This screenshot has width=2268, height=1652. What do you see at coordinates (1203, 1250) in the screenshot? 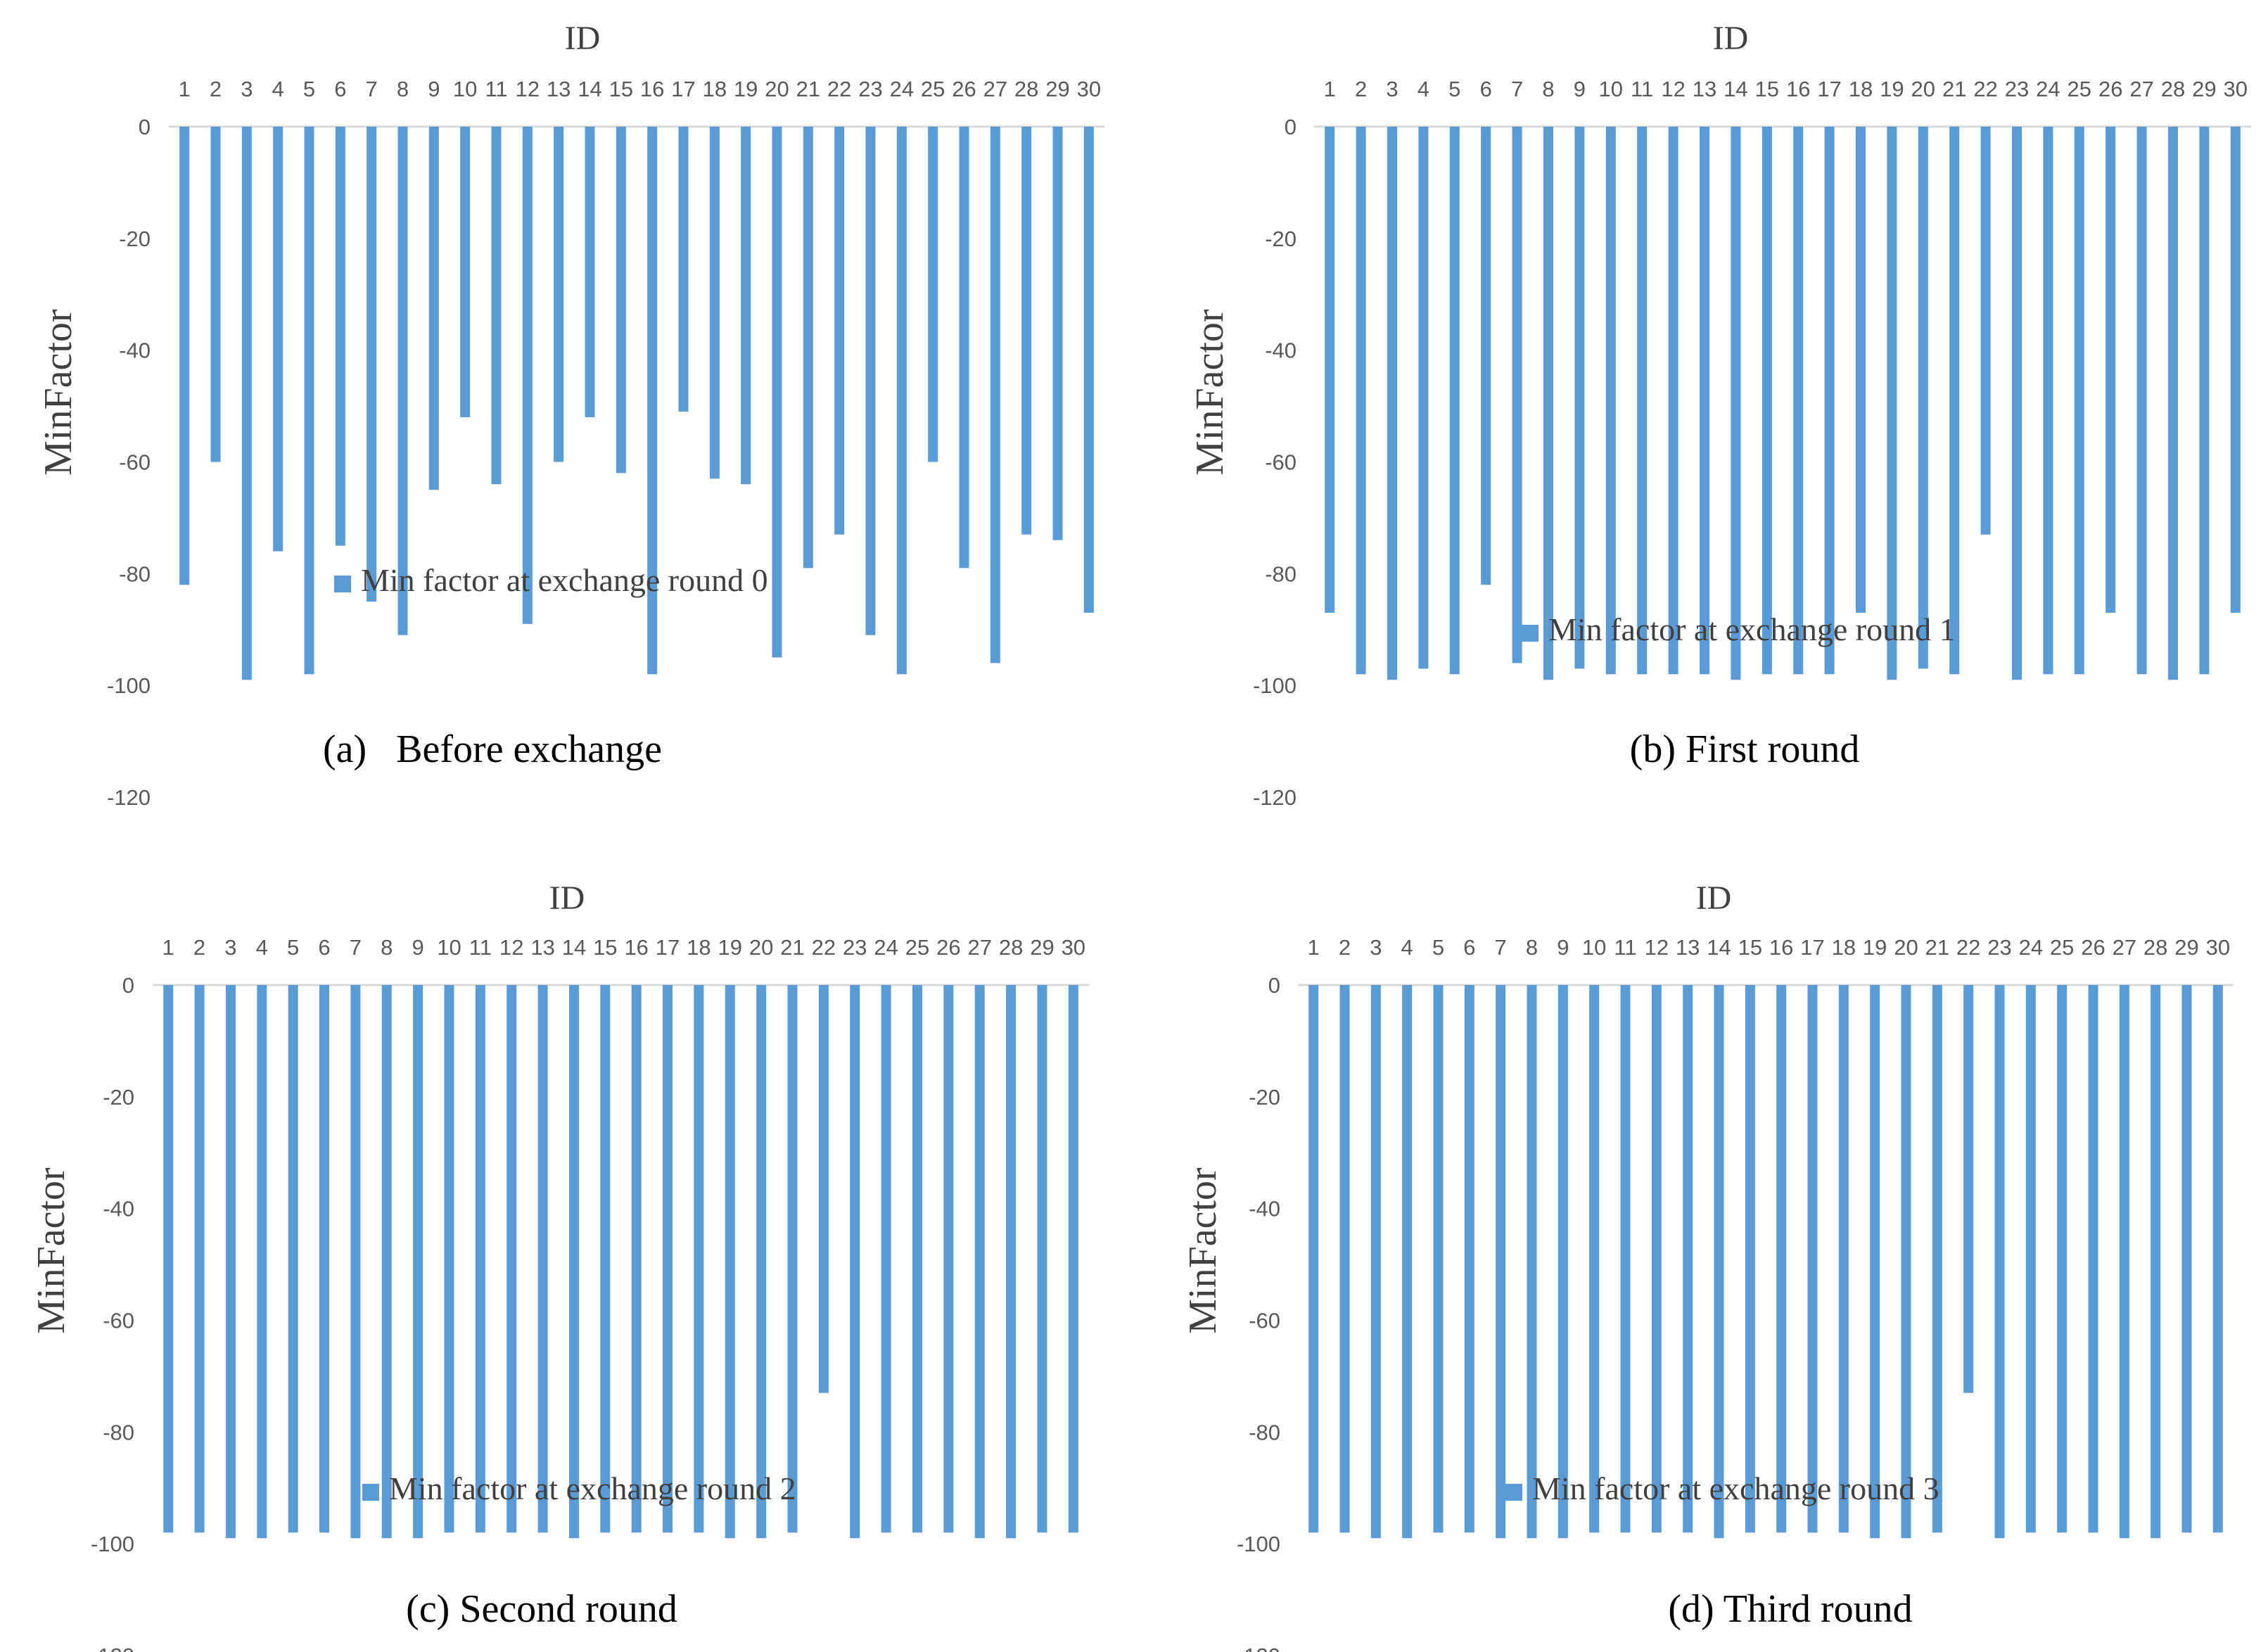
I see `y-axis-title: MinFactor` at bounding box center [1203, 1250].